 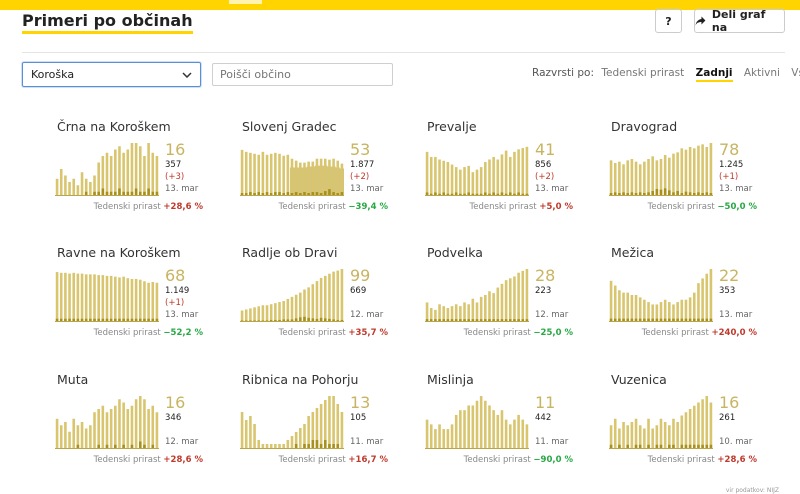 I want to click on sort-option-all: Vsi, so click(x=795, y=73).